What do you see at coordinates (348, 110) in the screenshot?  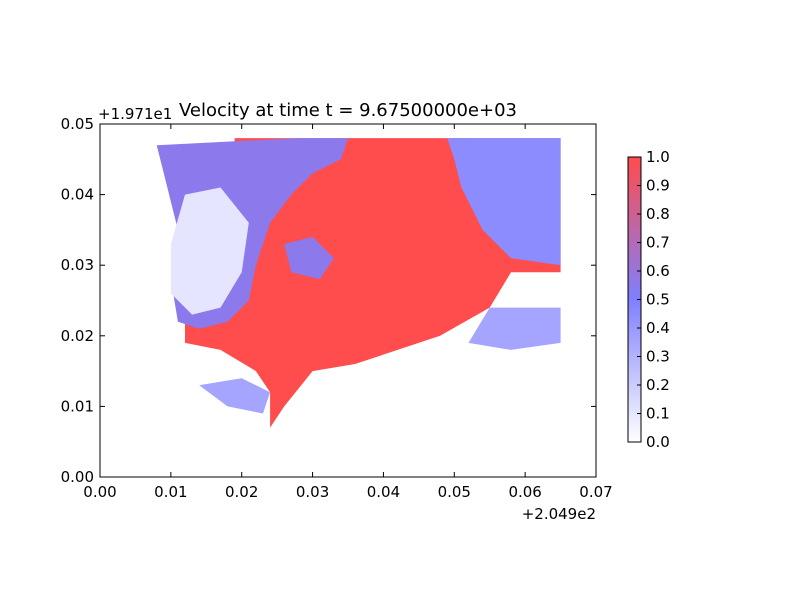 I see `chart-title: Velocity at time t = 9.67500000e+03` at bounding box center [348, 110].